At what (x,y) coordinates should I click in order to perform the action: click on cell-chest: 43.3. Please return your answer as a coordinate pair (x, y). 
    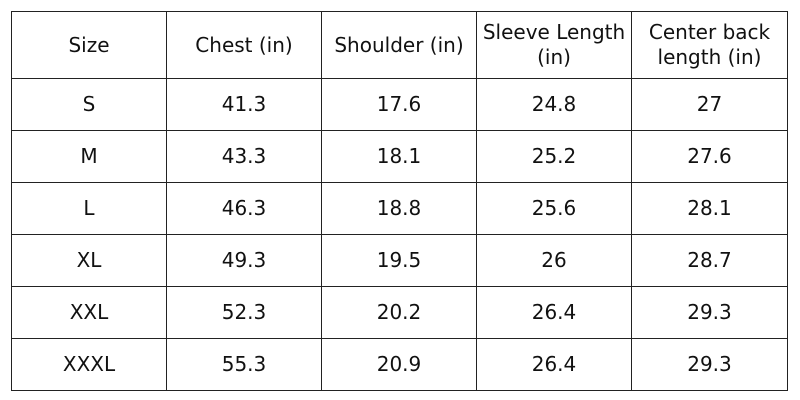
    Looking at the image, I should click on (244, 156).